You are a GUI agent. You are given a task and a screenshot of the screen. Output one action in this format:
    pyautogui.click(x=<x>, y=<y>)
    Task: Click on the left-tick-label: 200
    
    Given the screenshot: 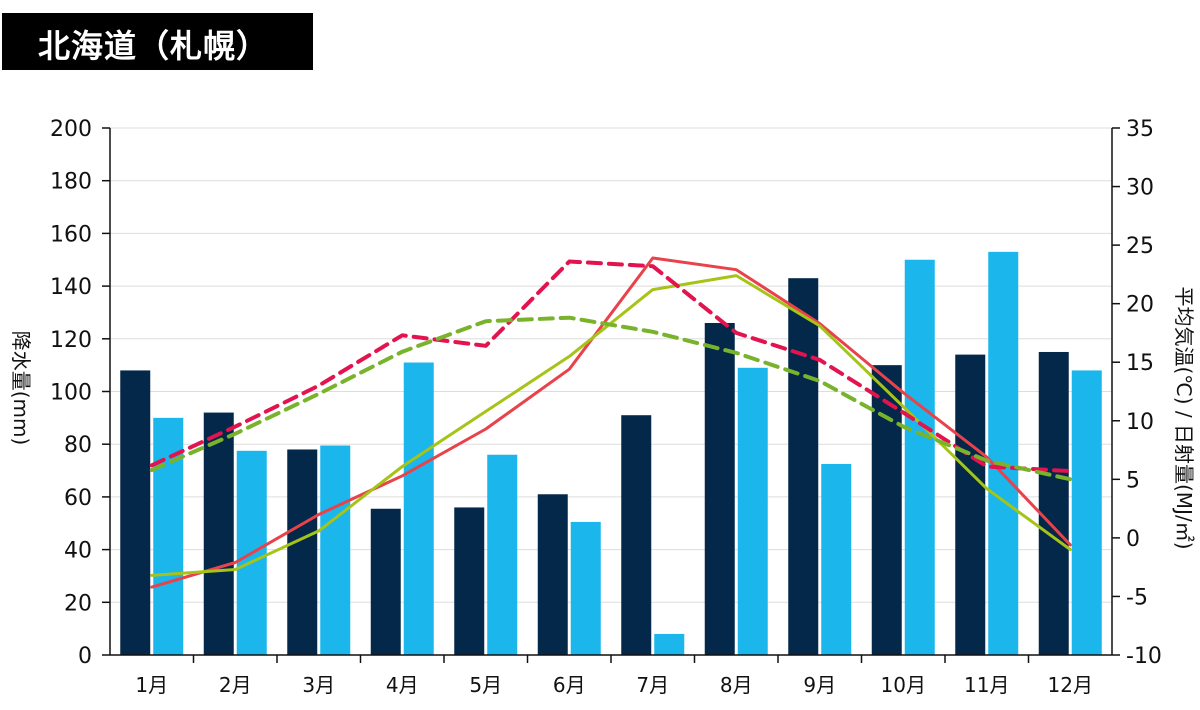 What is the action you would take?
    pyautogui.click(x=71, y=129)
    